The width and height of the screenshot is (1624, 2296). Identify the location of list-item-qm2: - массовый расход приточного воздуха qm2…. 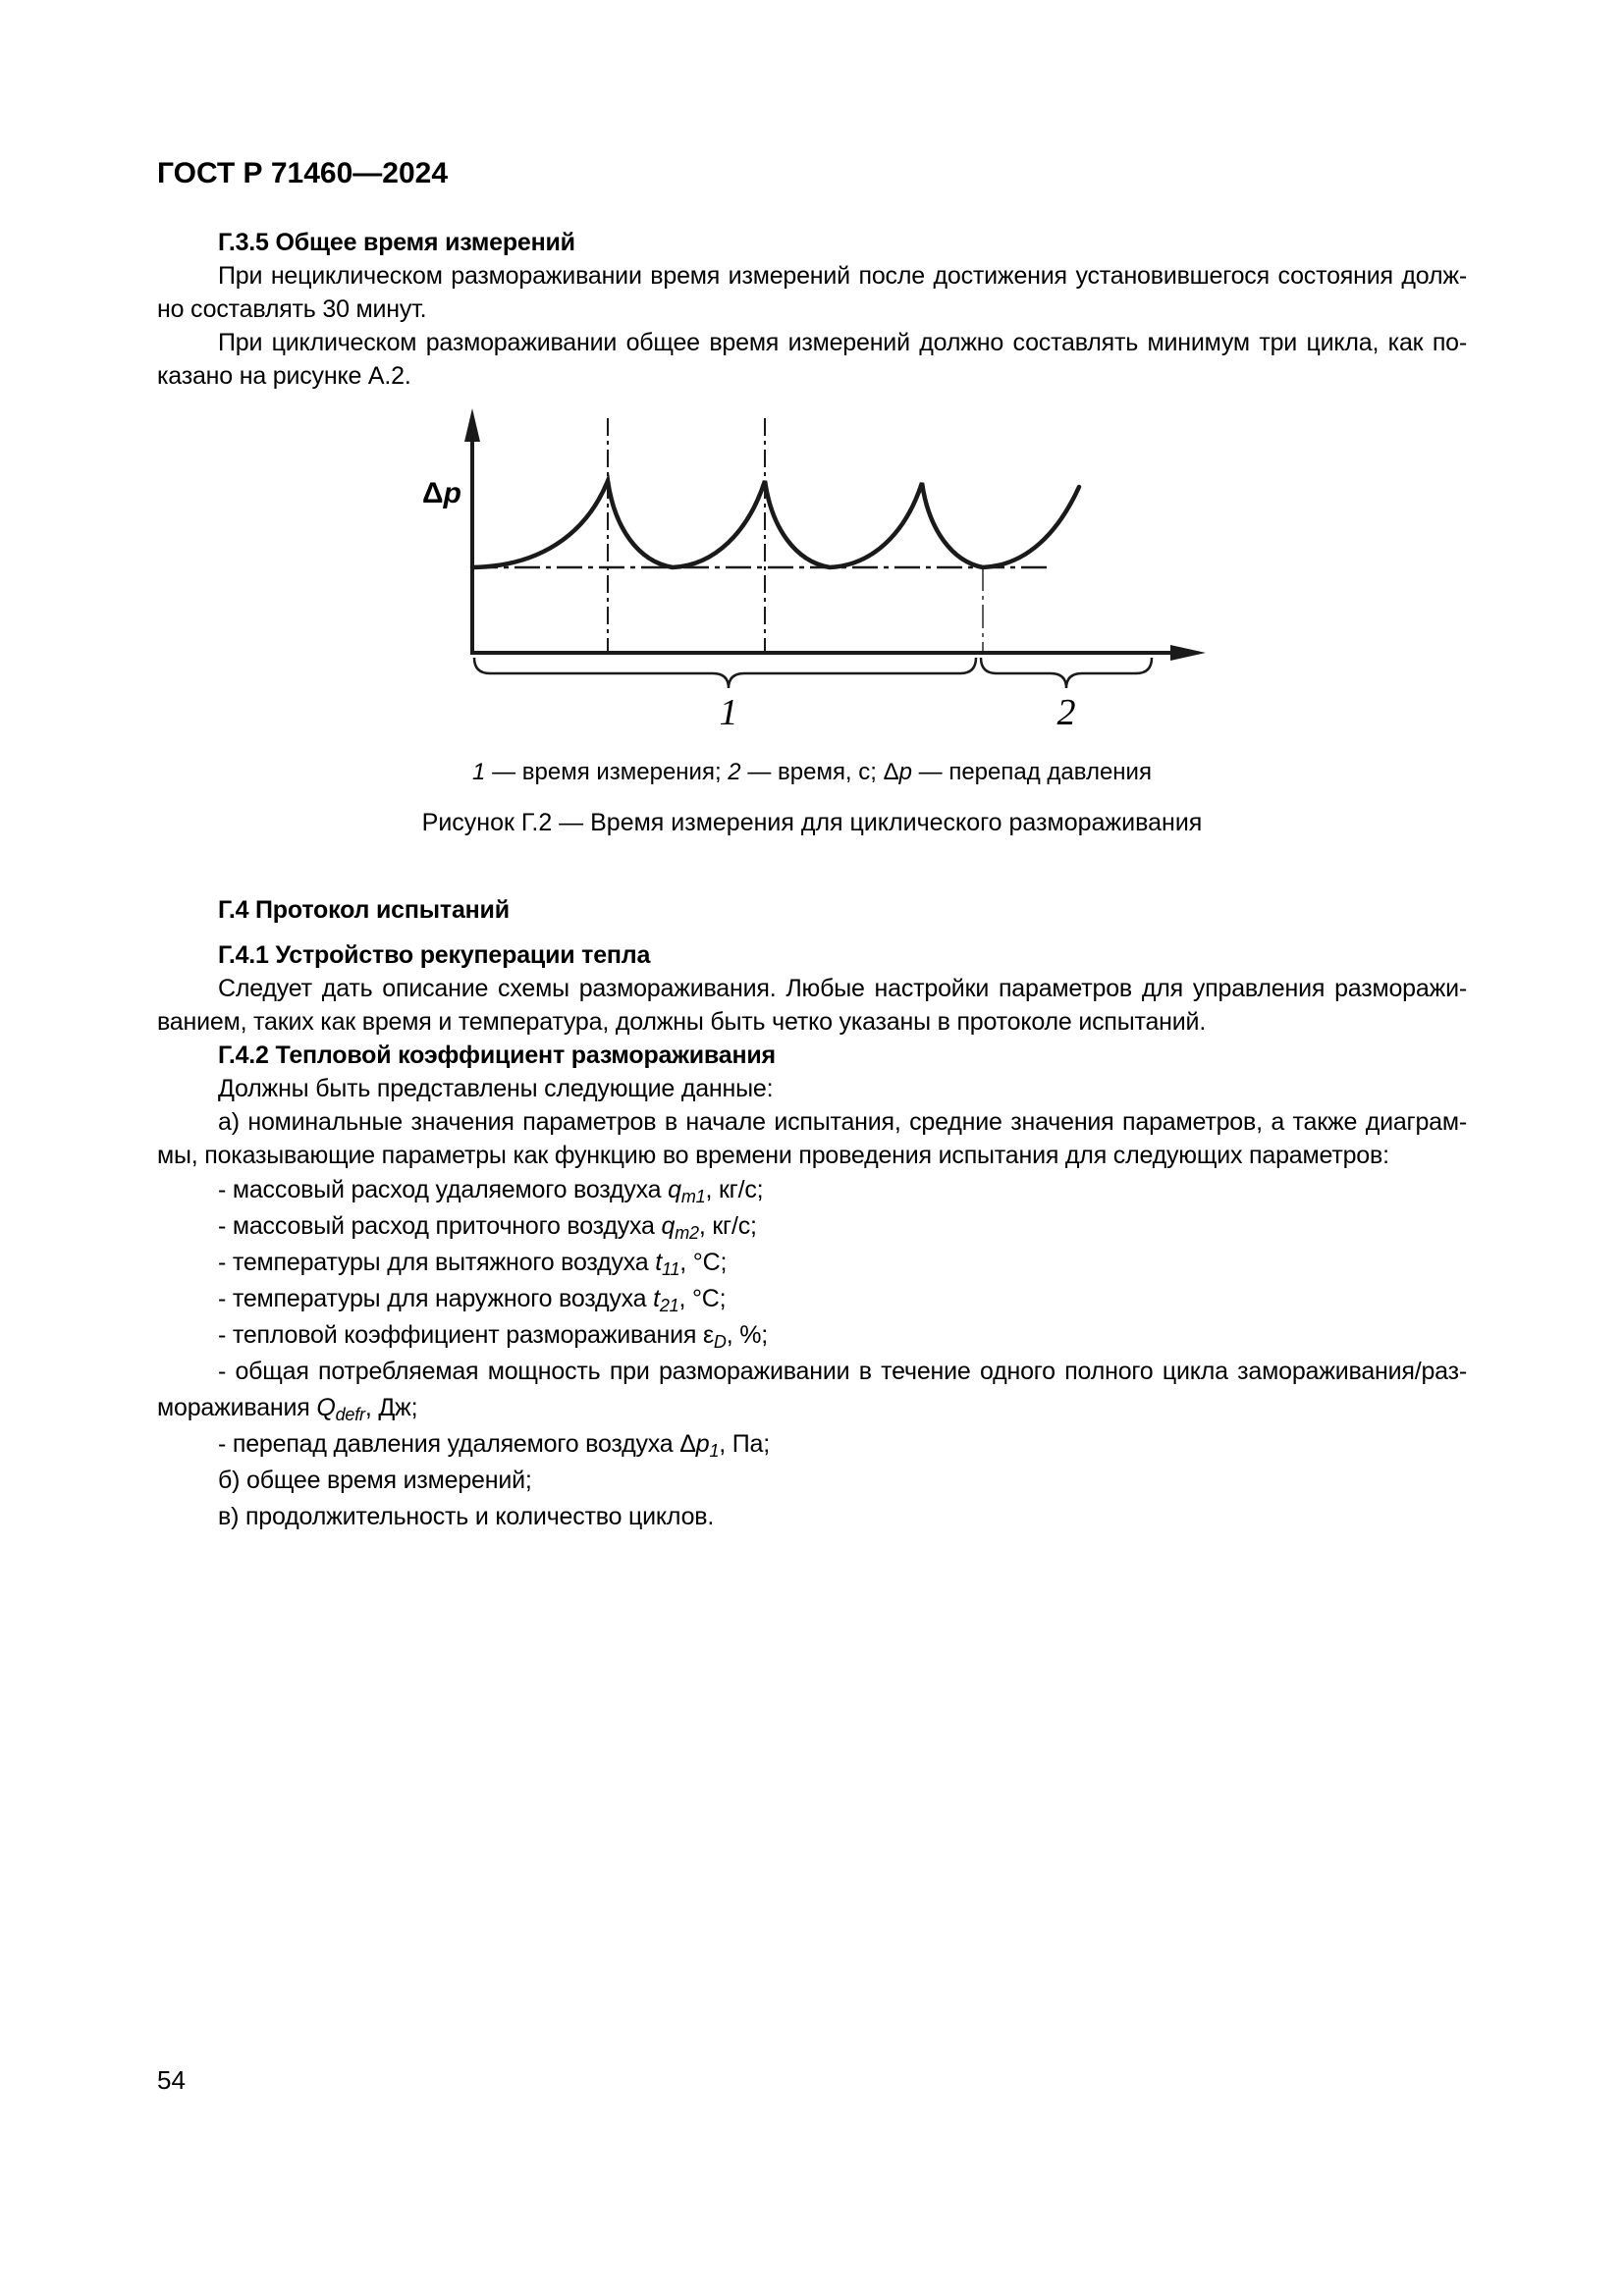
(487, 1227).